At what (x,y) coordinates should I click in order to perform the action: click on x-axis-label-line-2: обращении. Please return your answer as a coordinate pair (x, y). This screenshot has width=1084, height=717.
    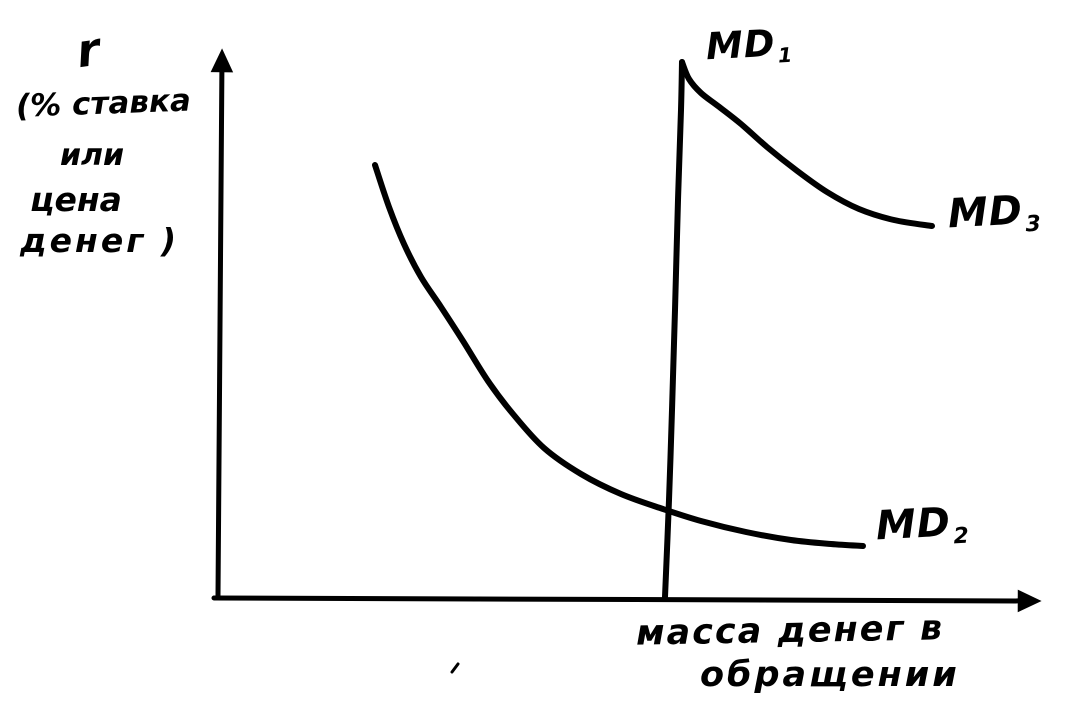
    Looking at the image, I should click on (830, 675).